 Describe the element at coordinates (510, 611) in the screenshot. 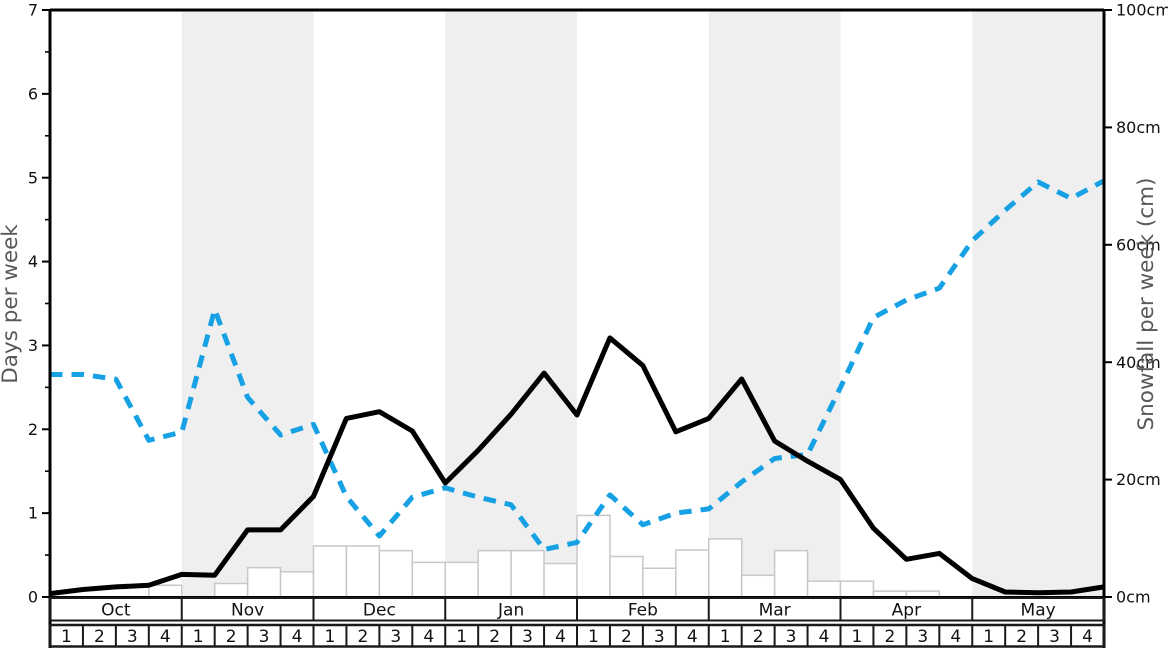

I see `month-label: Jan` at that location.